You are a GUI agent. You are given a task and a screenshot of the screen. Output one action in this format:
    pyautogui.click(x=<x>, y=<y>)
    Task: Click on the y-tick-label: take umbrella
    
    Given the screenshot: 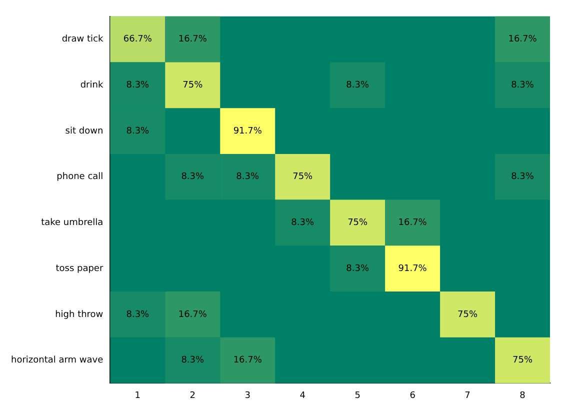 What is the action you would take?
    pyautogui.click(x=72, y=223)
    